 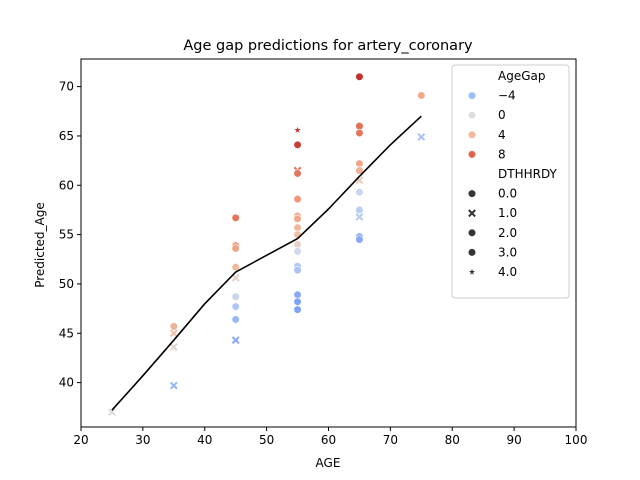 I want to click on x-tick-label: 90, so click(x=513, y=440).